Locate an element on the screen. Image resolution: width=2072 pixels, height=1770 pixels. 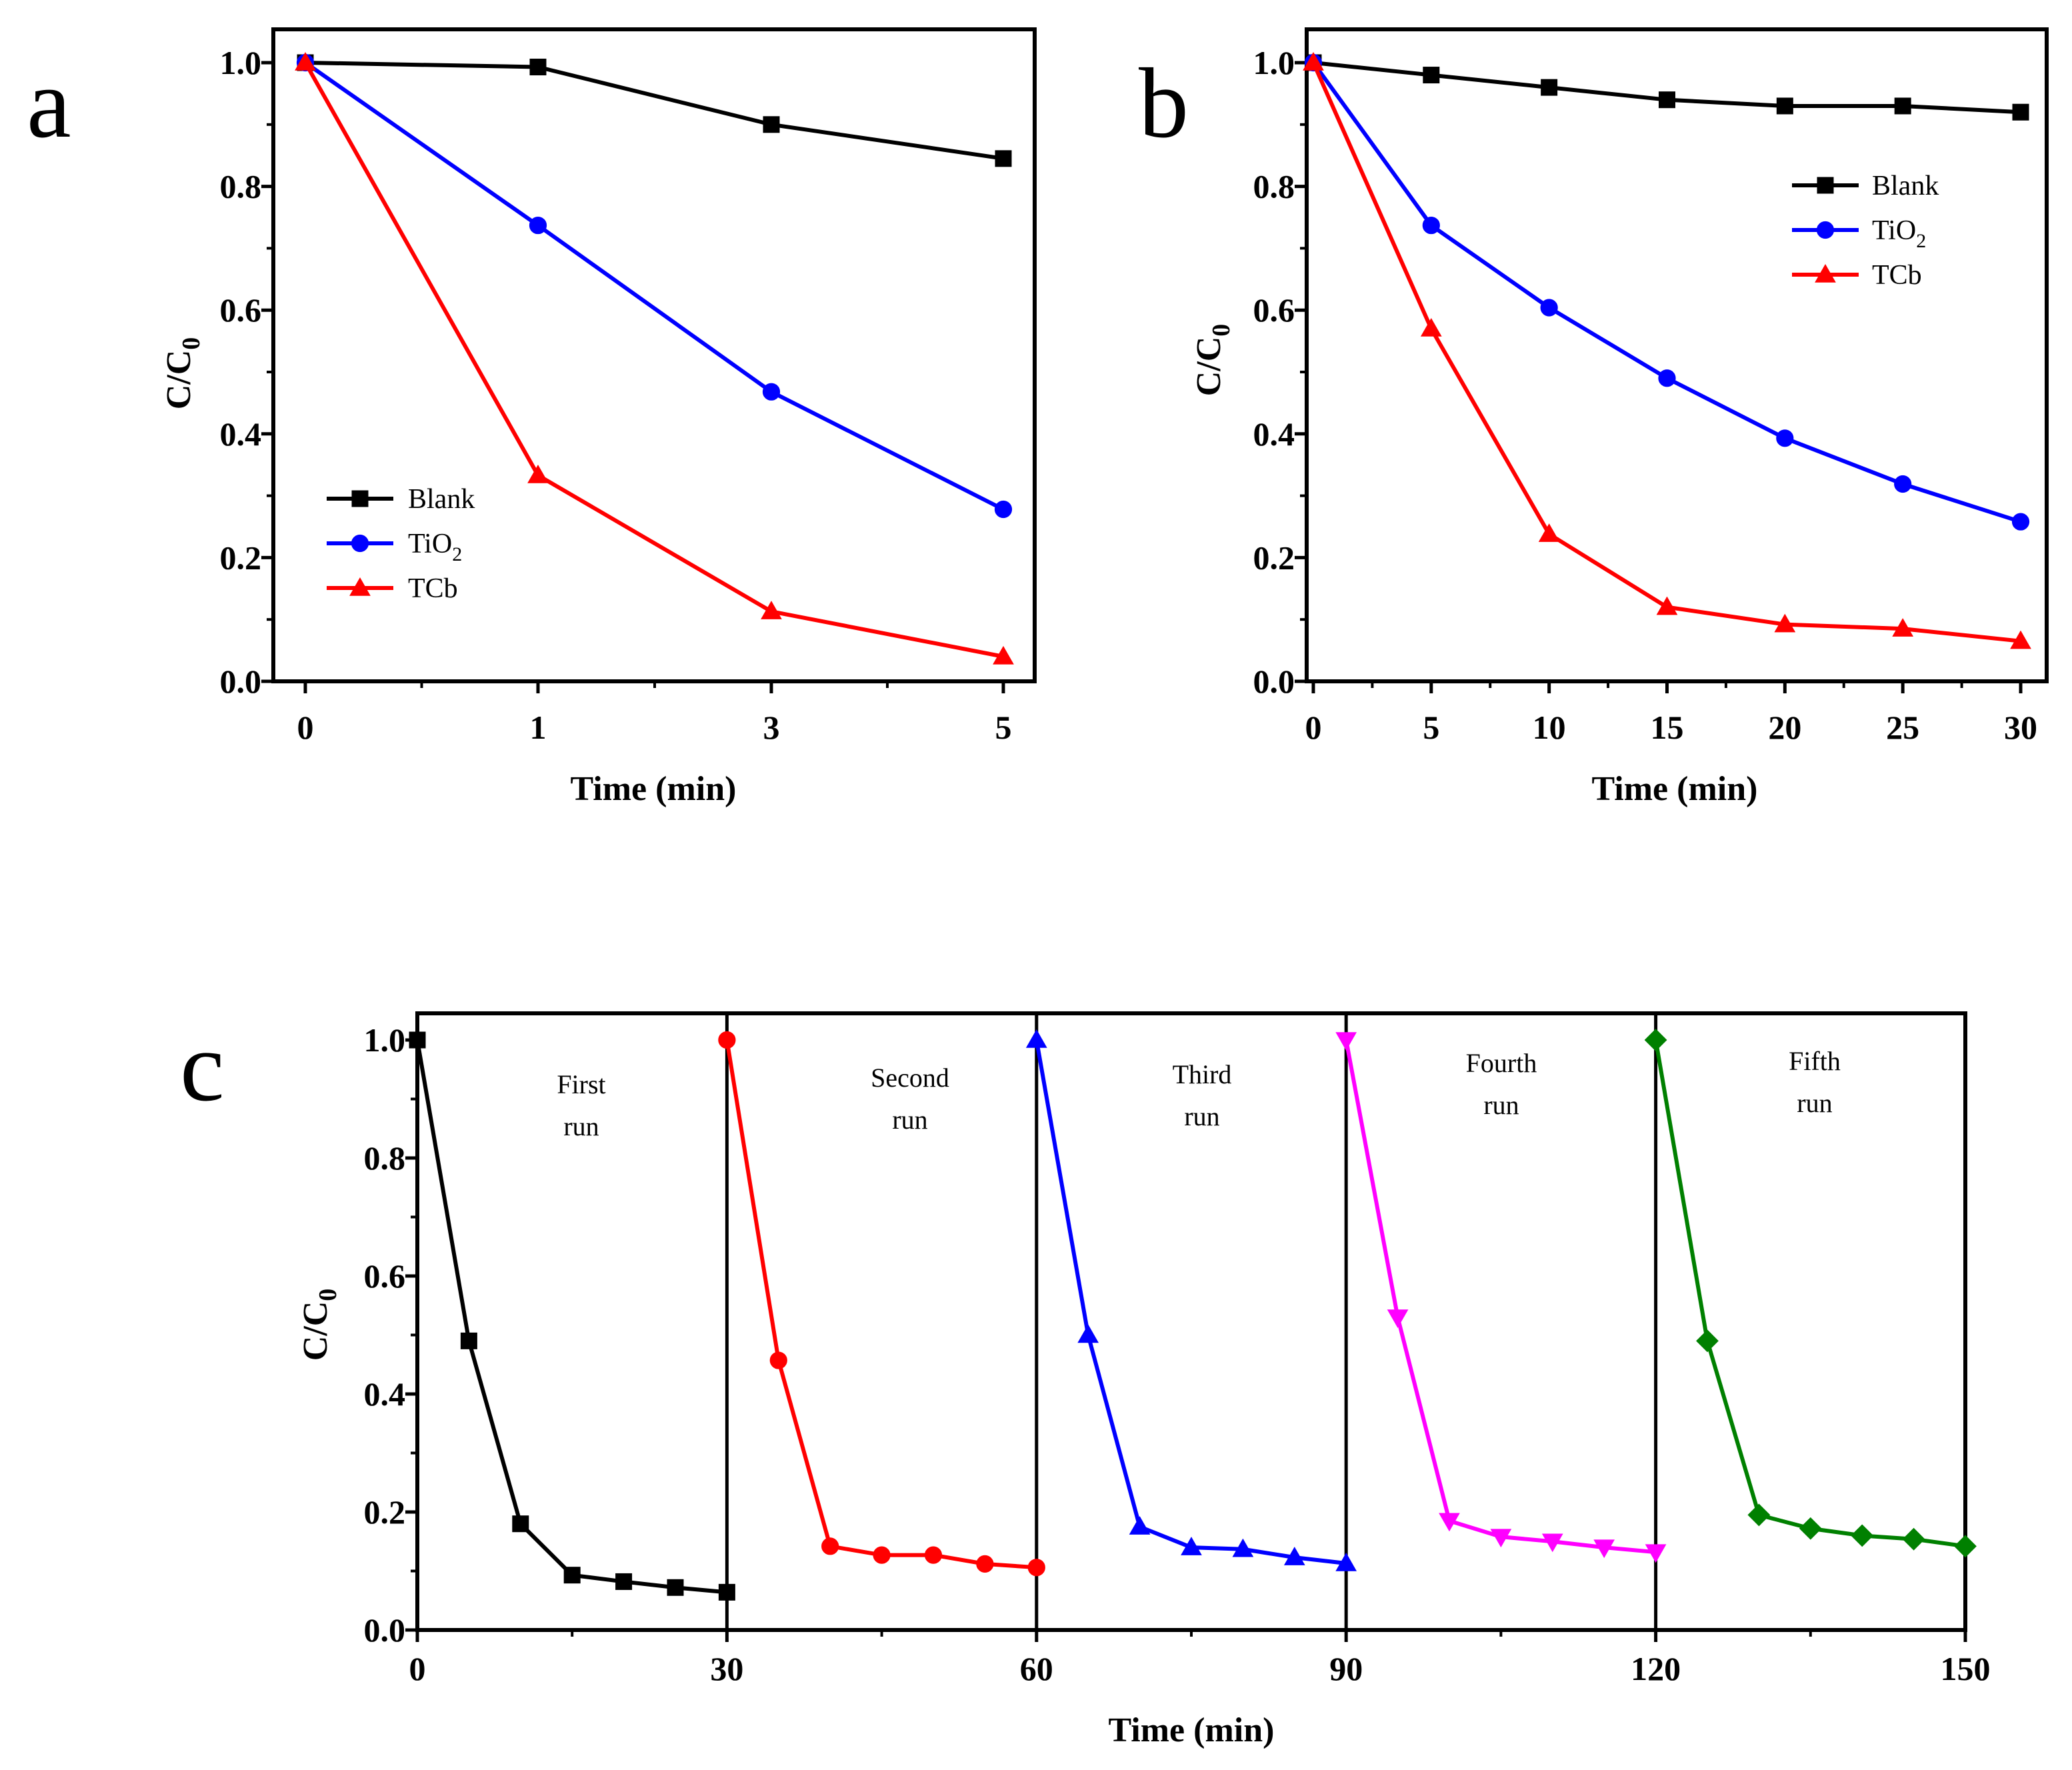
x-tick-label: 20 is located at coordinates (1784, 727).